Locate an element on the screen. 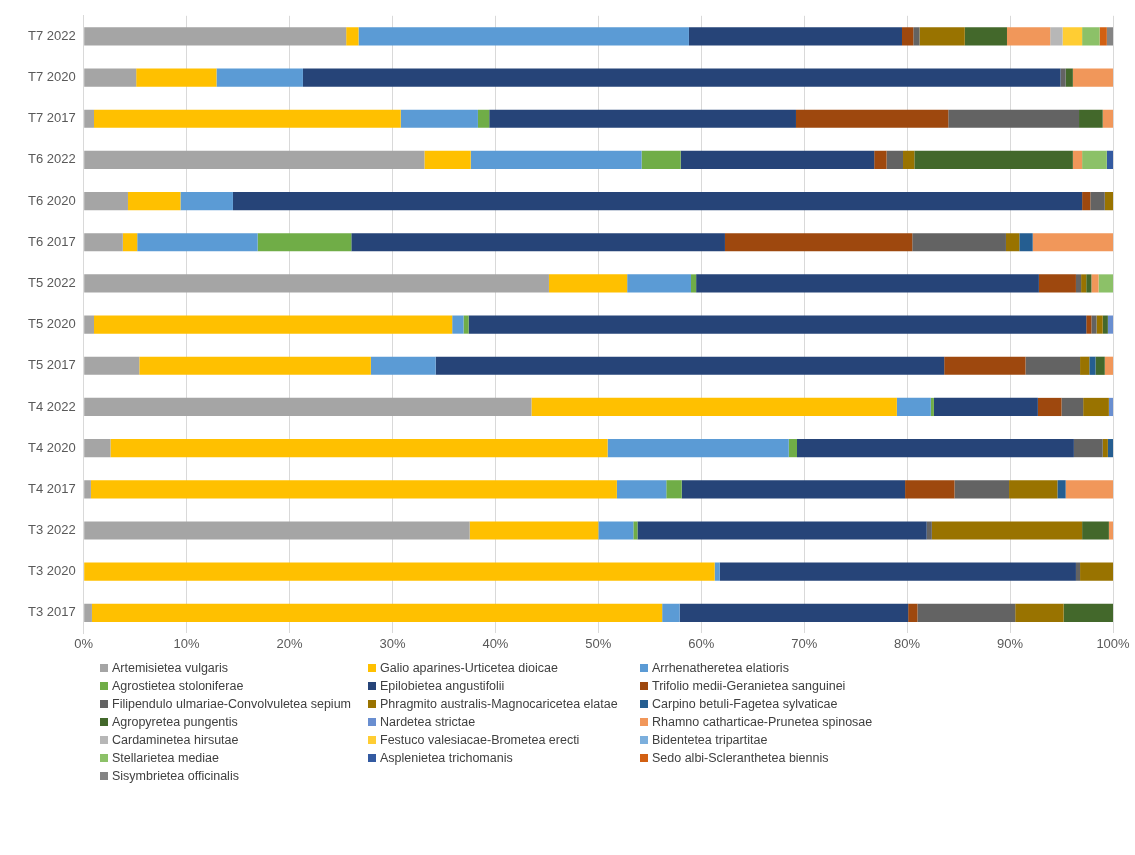 The height and width of the screenshot is (855, 1135). y-tick-label: T3 2017 is located at coordinates (52, 612).